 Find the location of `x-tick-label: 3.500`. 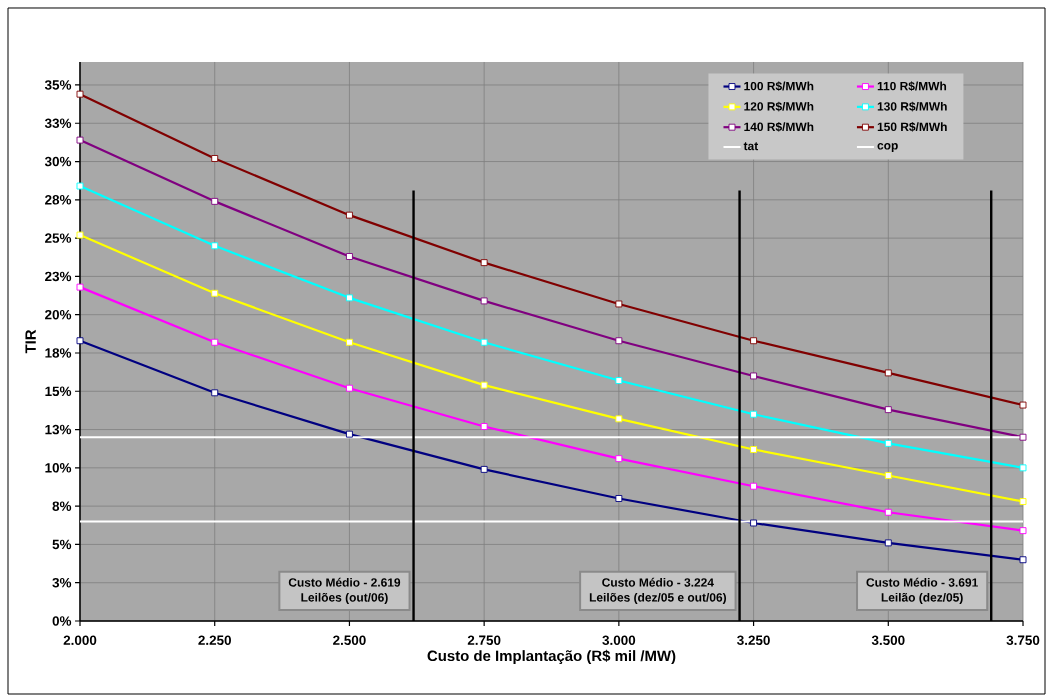

x-tick-label: 3.500 is located at coordinates (888, 640).